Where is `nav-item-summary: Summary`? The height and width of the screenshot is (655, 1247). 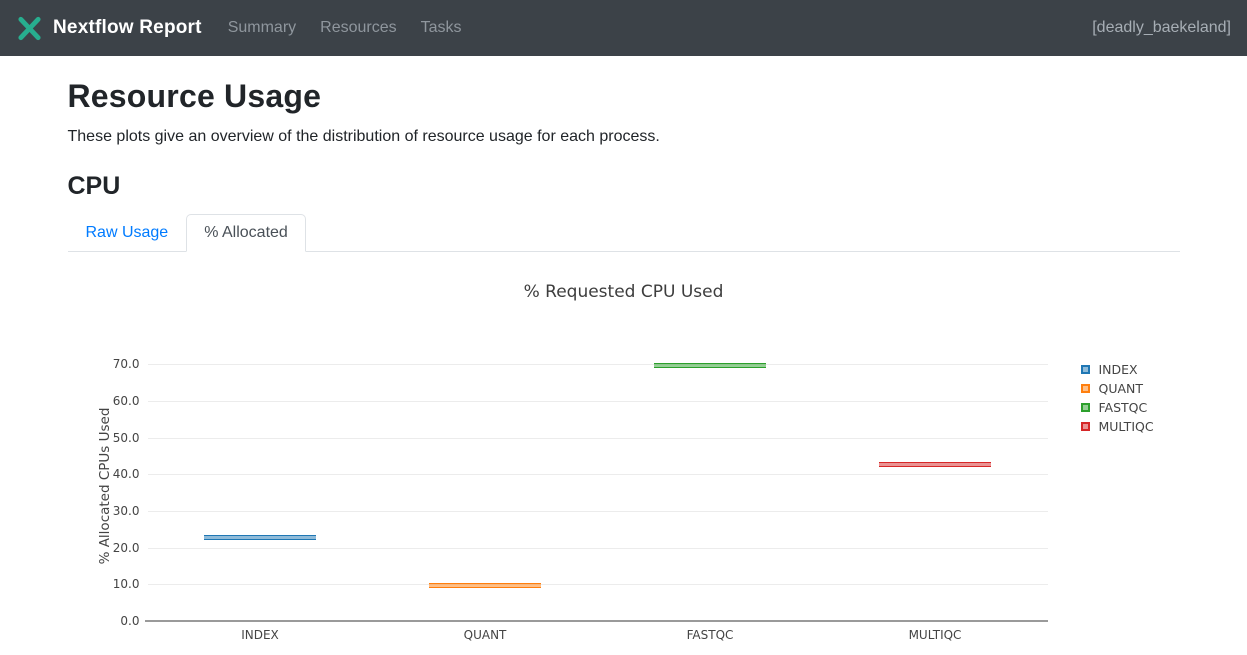
nav-item-summary: Summary is located at coordinates (262, 27).